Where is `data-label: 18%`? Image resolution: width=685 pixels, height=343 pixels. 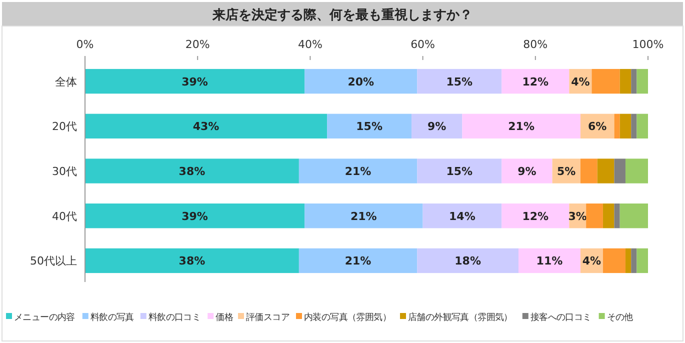
data-label: 18% is located at coordinates (468, 261).